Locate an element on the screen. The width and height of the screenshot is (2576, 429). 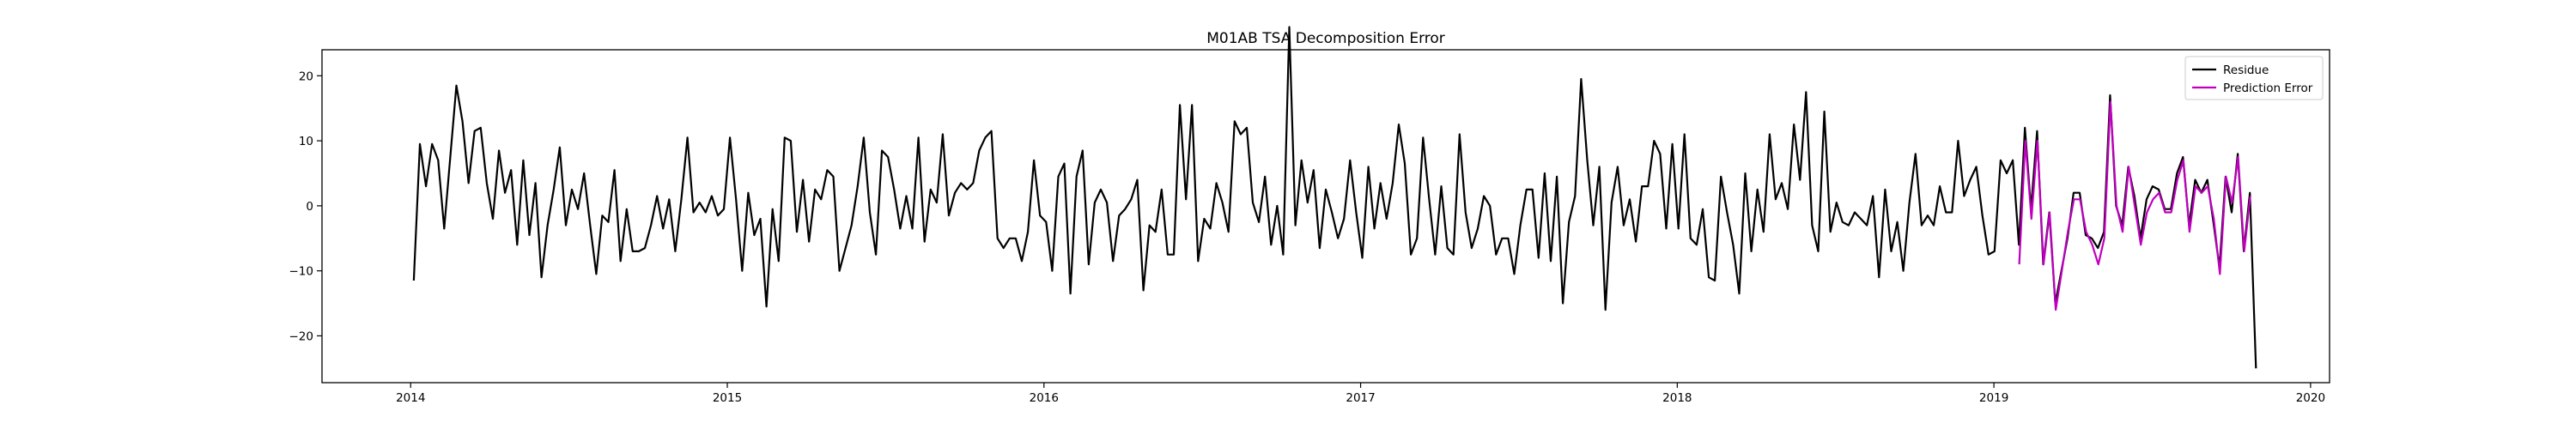
x-tick-label: 2019 is located at coordinates (1994, 398).